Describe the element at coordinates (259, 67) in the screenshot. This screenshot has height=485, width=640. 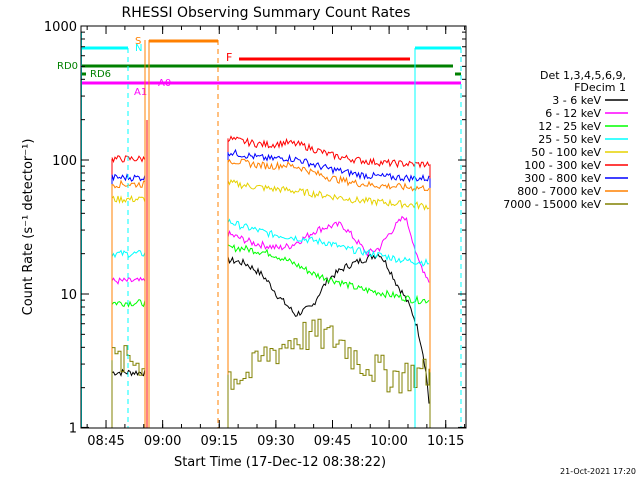
I see `flag-bars: SN F RD0 RD6 A1 A0` at that location.